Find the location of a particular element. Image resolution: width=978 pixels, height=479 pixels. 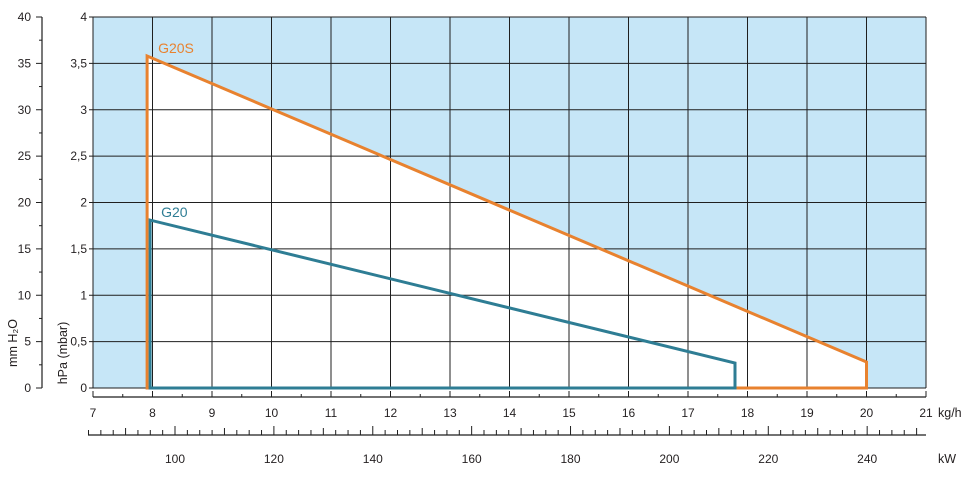

y2-tick-label: 40 is located at coordinates (25, 17).